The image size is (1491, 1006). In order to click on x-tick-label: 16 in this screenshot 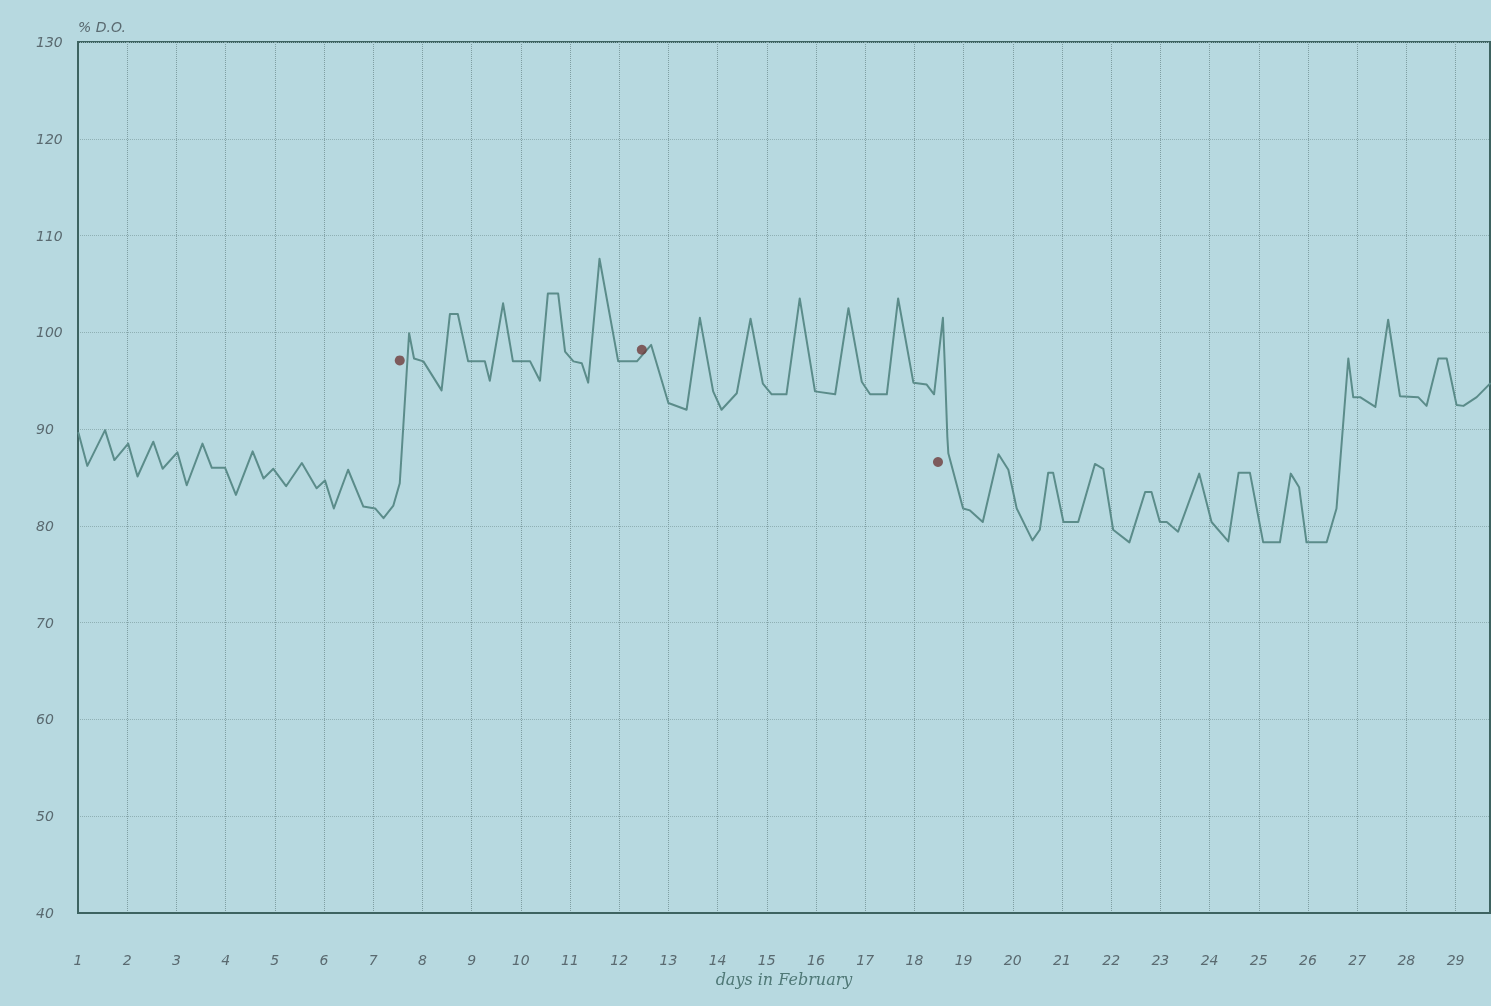, I will do `click(816, 960)`.